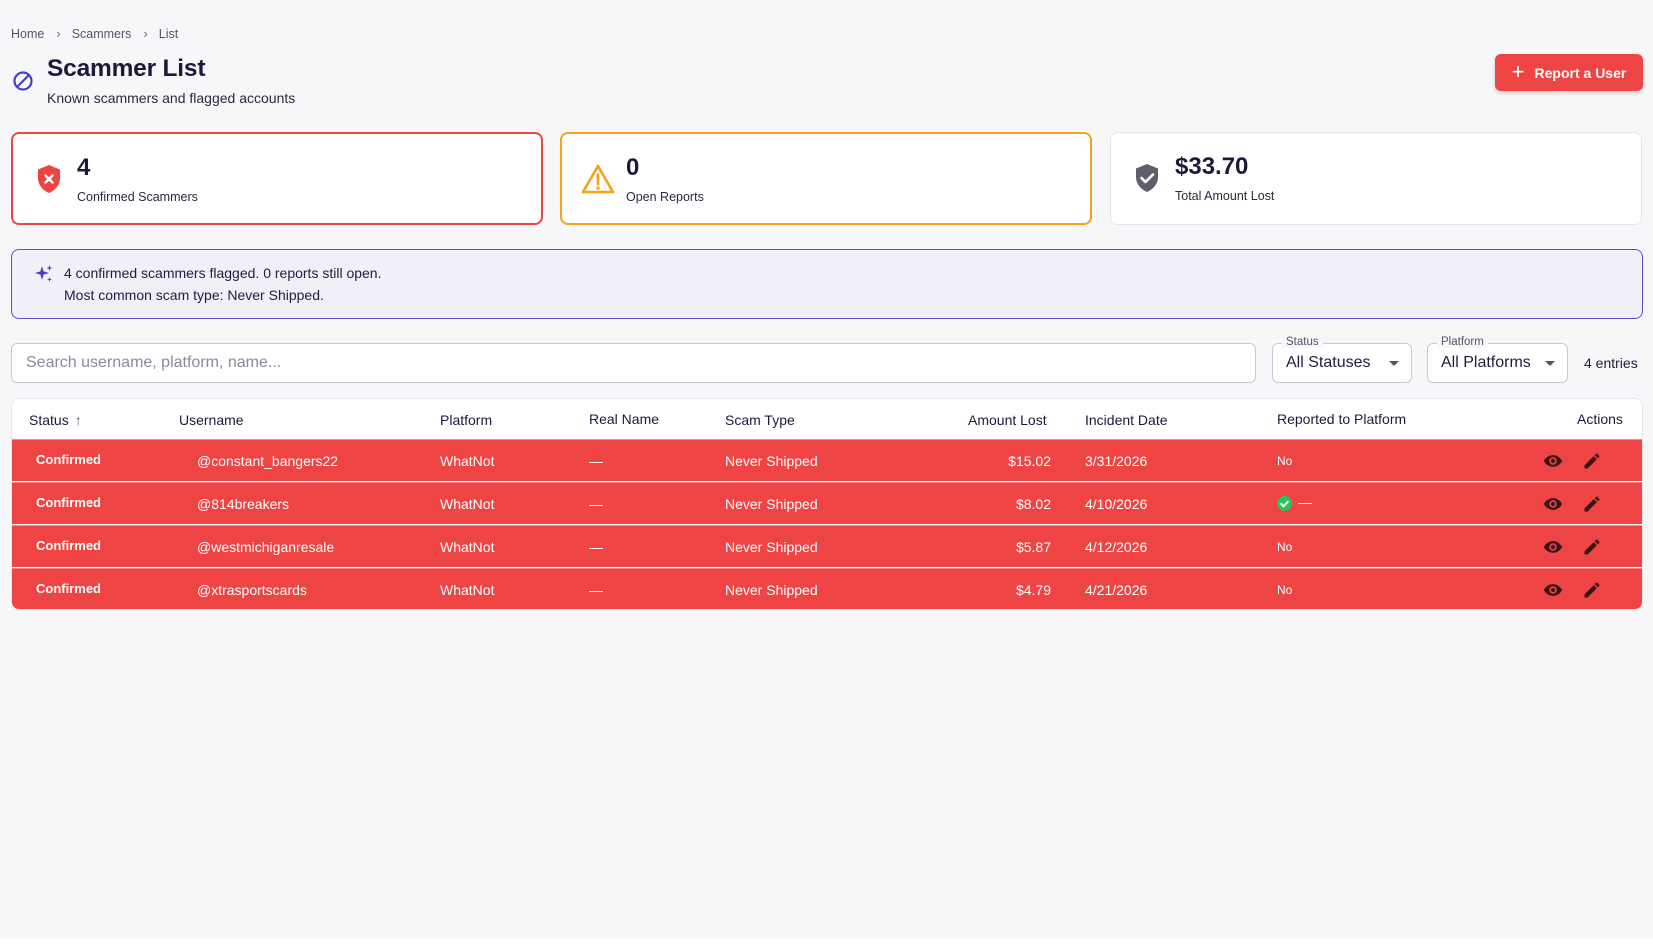  What do you see at coordinates (1600, 419) in the screenshot?
I see `column-header-actions: Actions` at bounding box center [1600, 419].